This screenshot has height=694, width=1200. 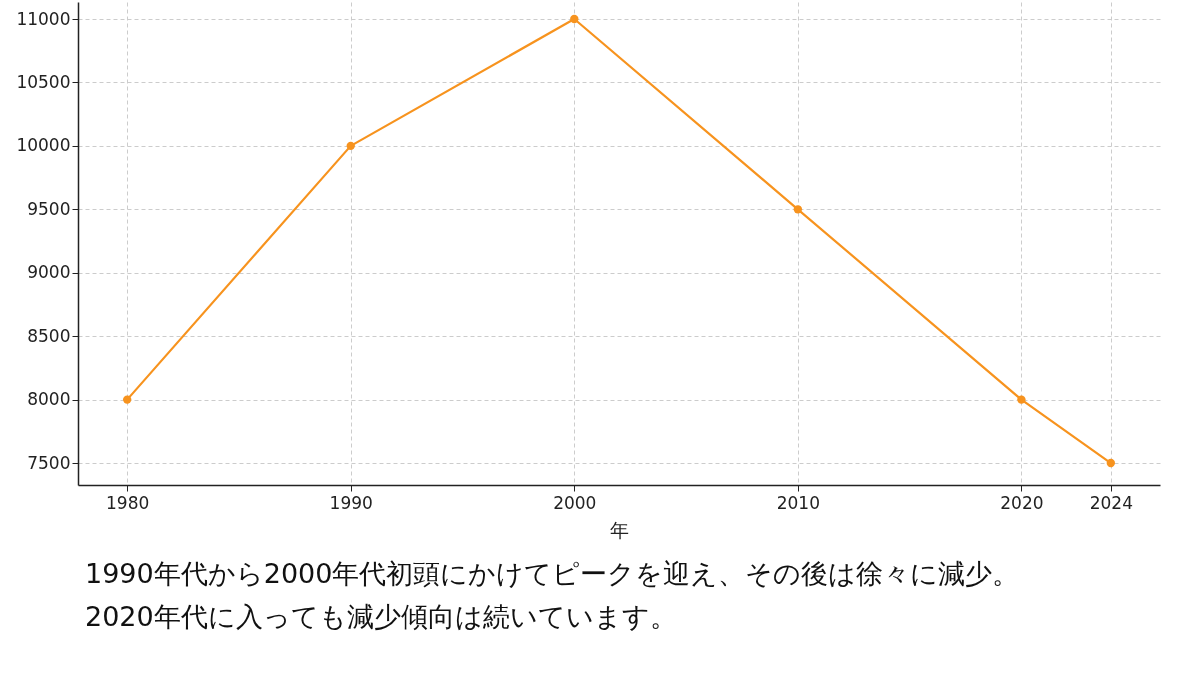 What do you see at coordinates (43, 18) in the screenshot?
I see `y-tick-label: 11000` at bounding box center [43, 18].